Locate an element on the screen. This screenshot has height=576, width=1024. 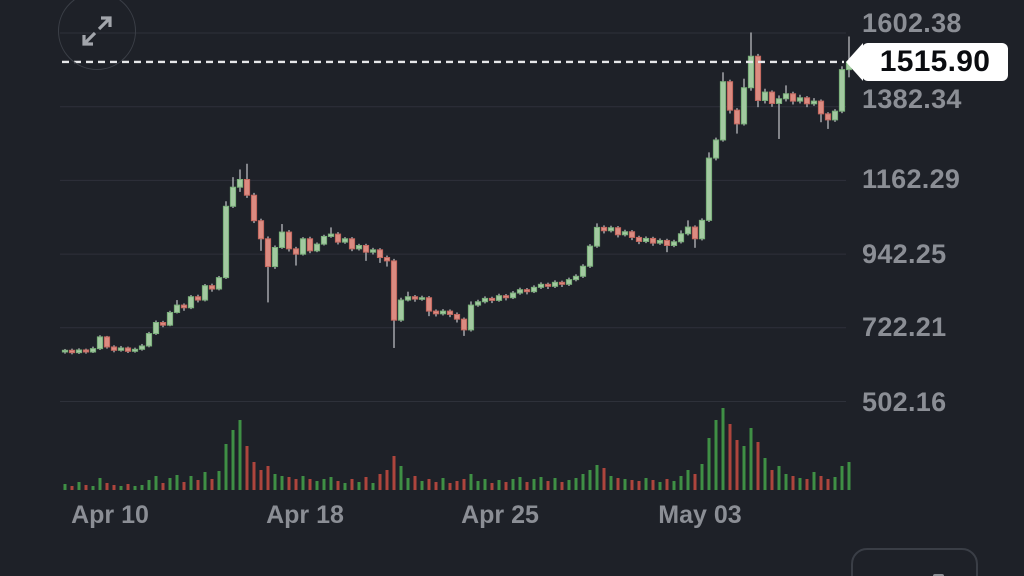
volume-bars is located at coordinates (457, 449).